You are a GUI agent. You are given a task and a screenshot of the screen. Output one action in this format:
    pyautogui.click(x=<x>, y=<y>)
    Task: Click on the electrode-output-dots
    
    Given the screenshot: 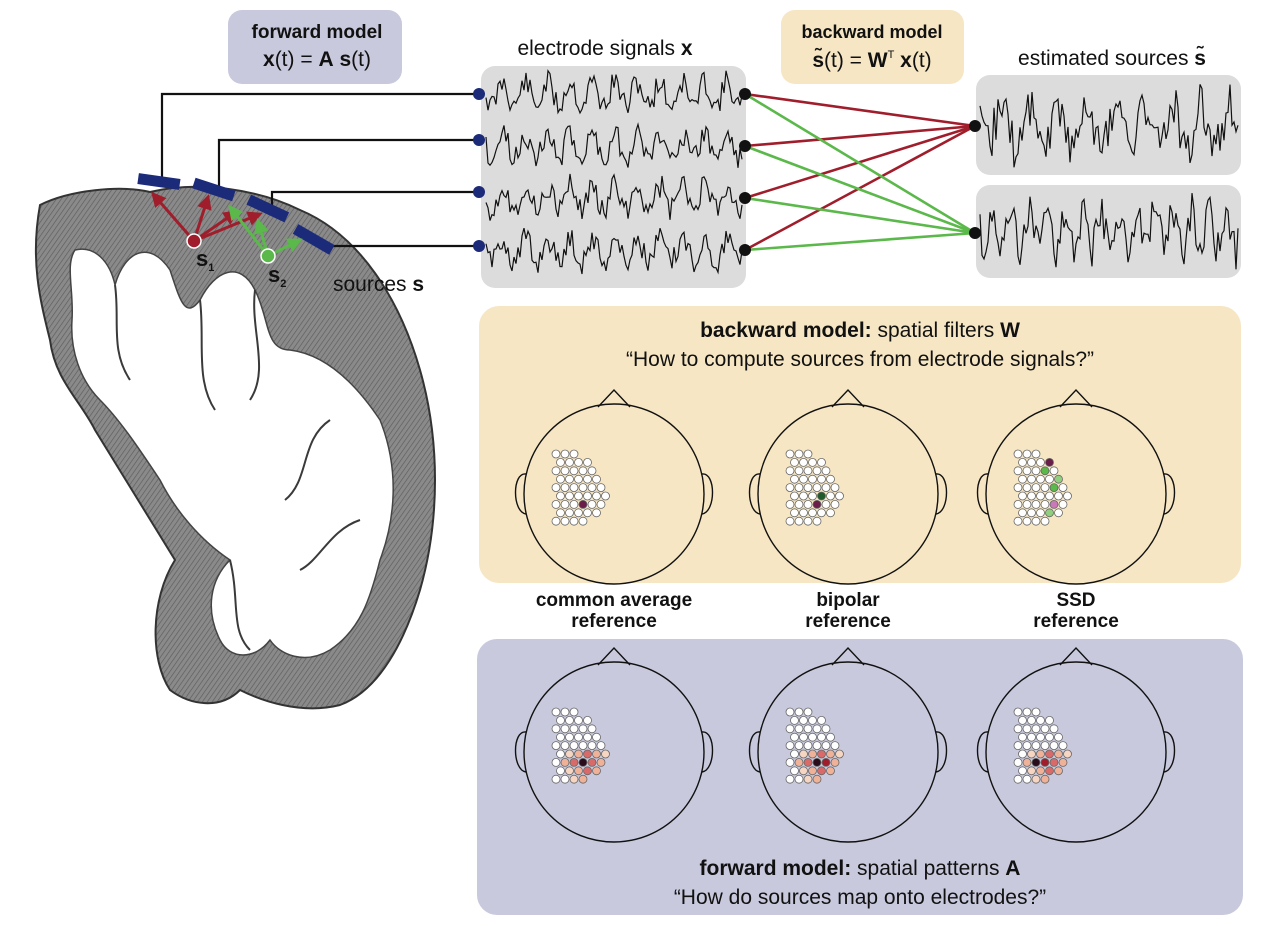 What is the action you would take?
    pyautogui.click(x=860, y=172)
    